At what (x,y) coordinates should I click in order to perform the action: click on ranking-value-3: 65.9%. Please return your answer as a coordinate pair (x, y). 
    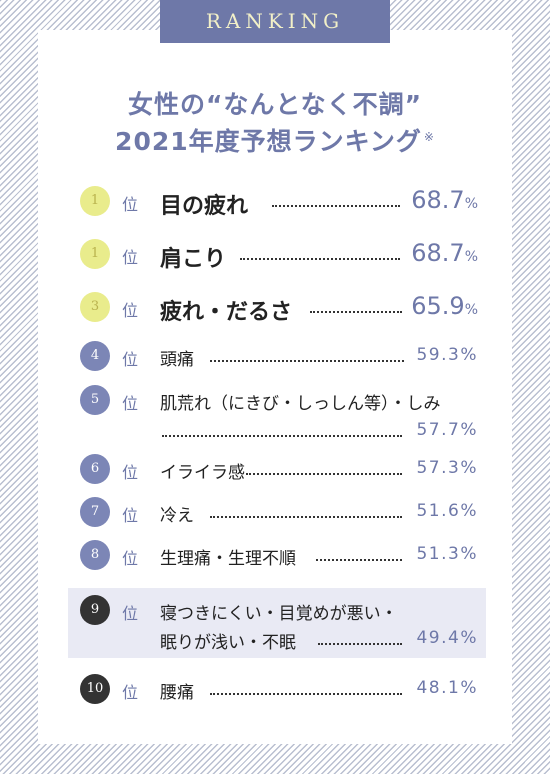
    Looking at the image, I should click on (444, 306).